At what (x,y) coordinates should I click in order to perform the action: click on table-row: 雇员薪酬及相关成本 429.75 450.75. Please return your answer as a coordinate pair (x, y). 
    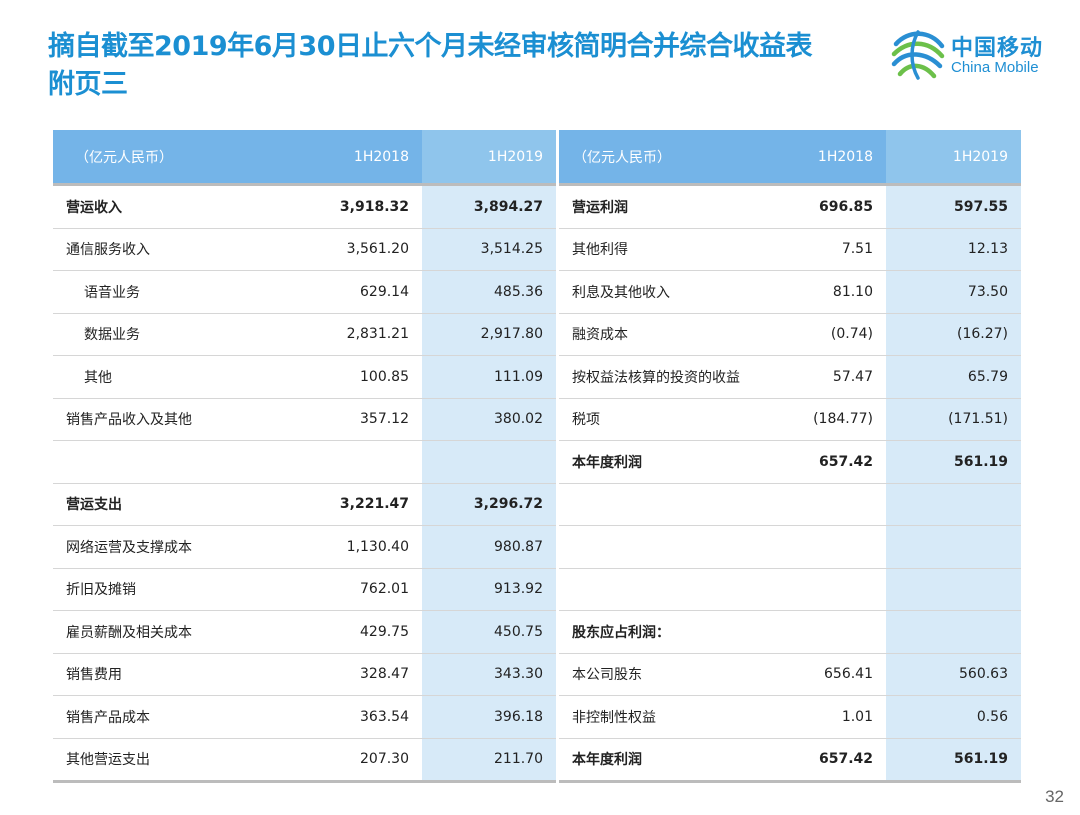
    Looking at the image, I should click on (304, 632).